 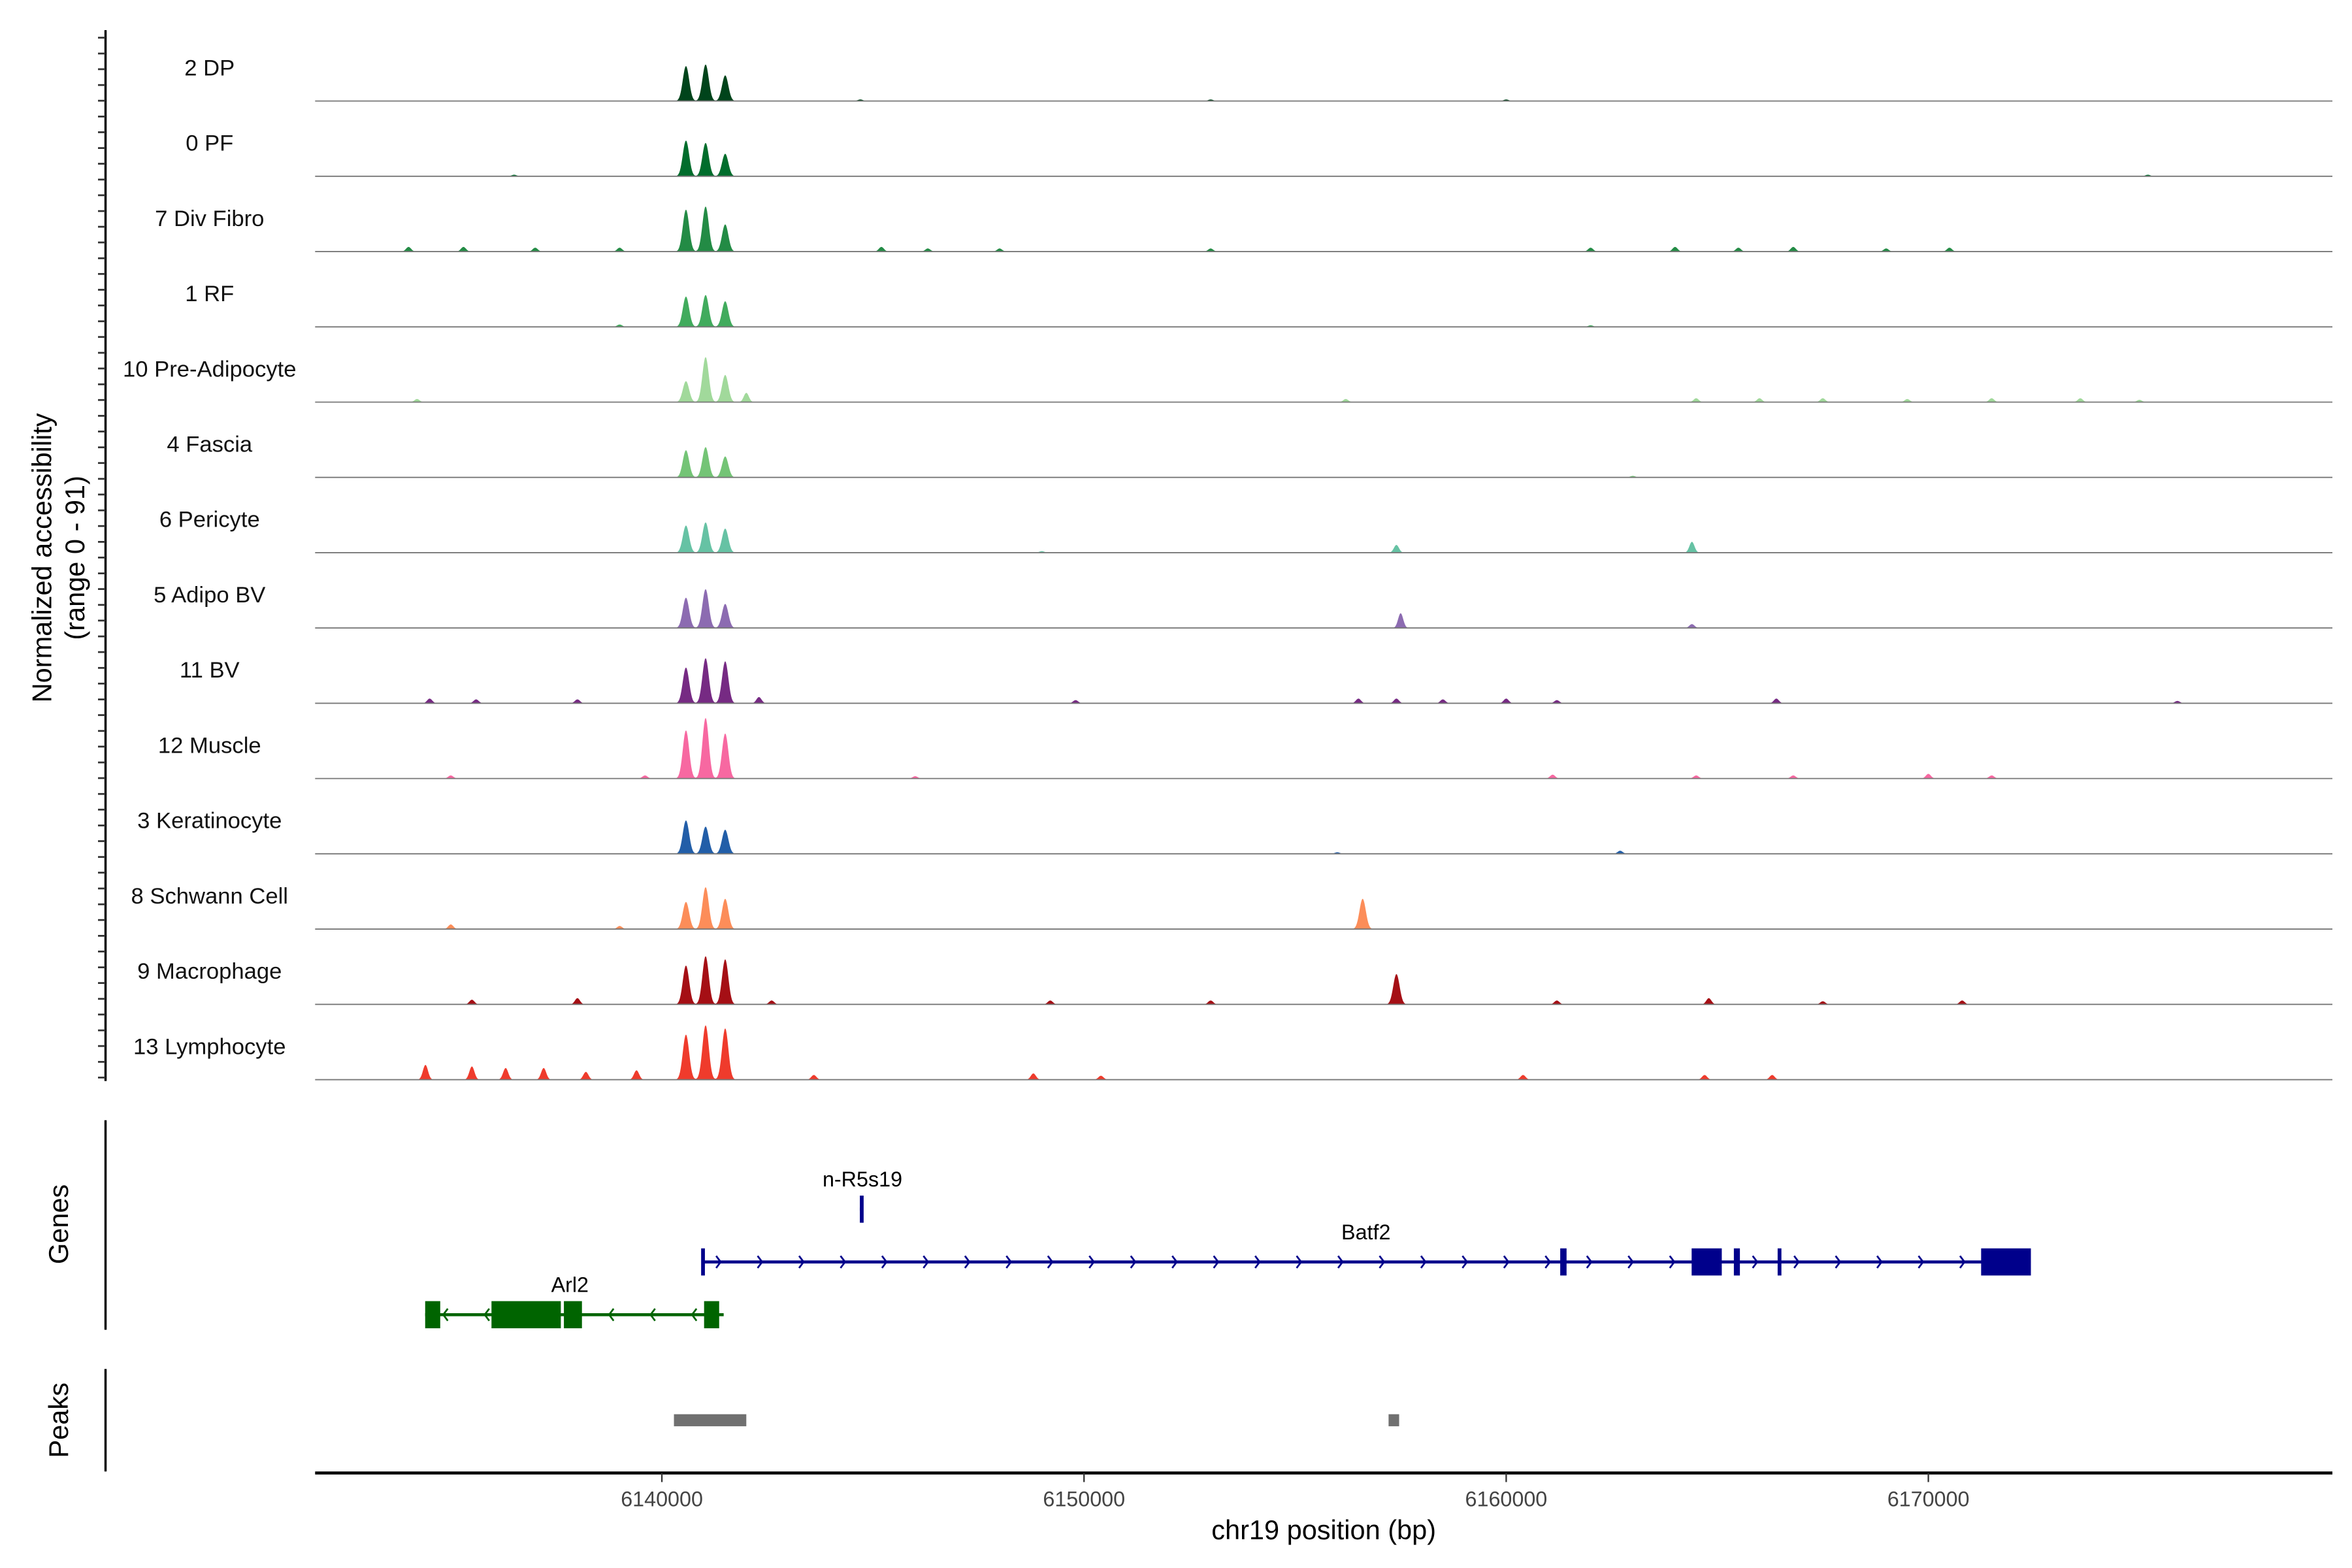 What do you see at coordinates (1259, 305) in the screenshot?
I see `track-1-rf: 1 RF` at bounding box center [1259, 305].